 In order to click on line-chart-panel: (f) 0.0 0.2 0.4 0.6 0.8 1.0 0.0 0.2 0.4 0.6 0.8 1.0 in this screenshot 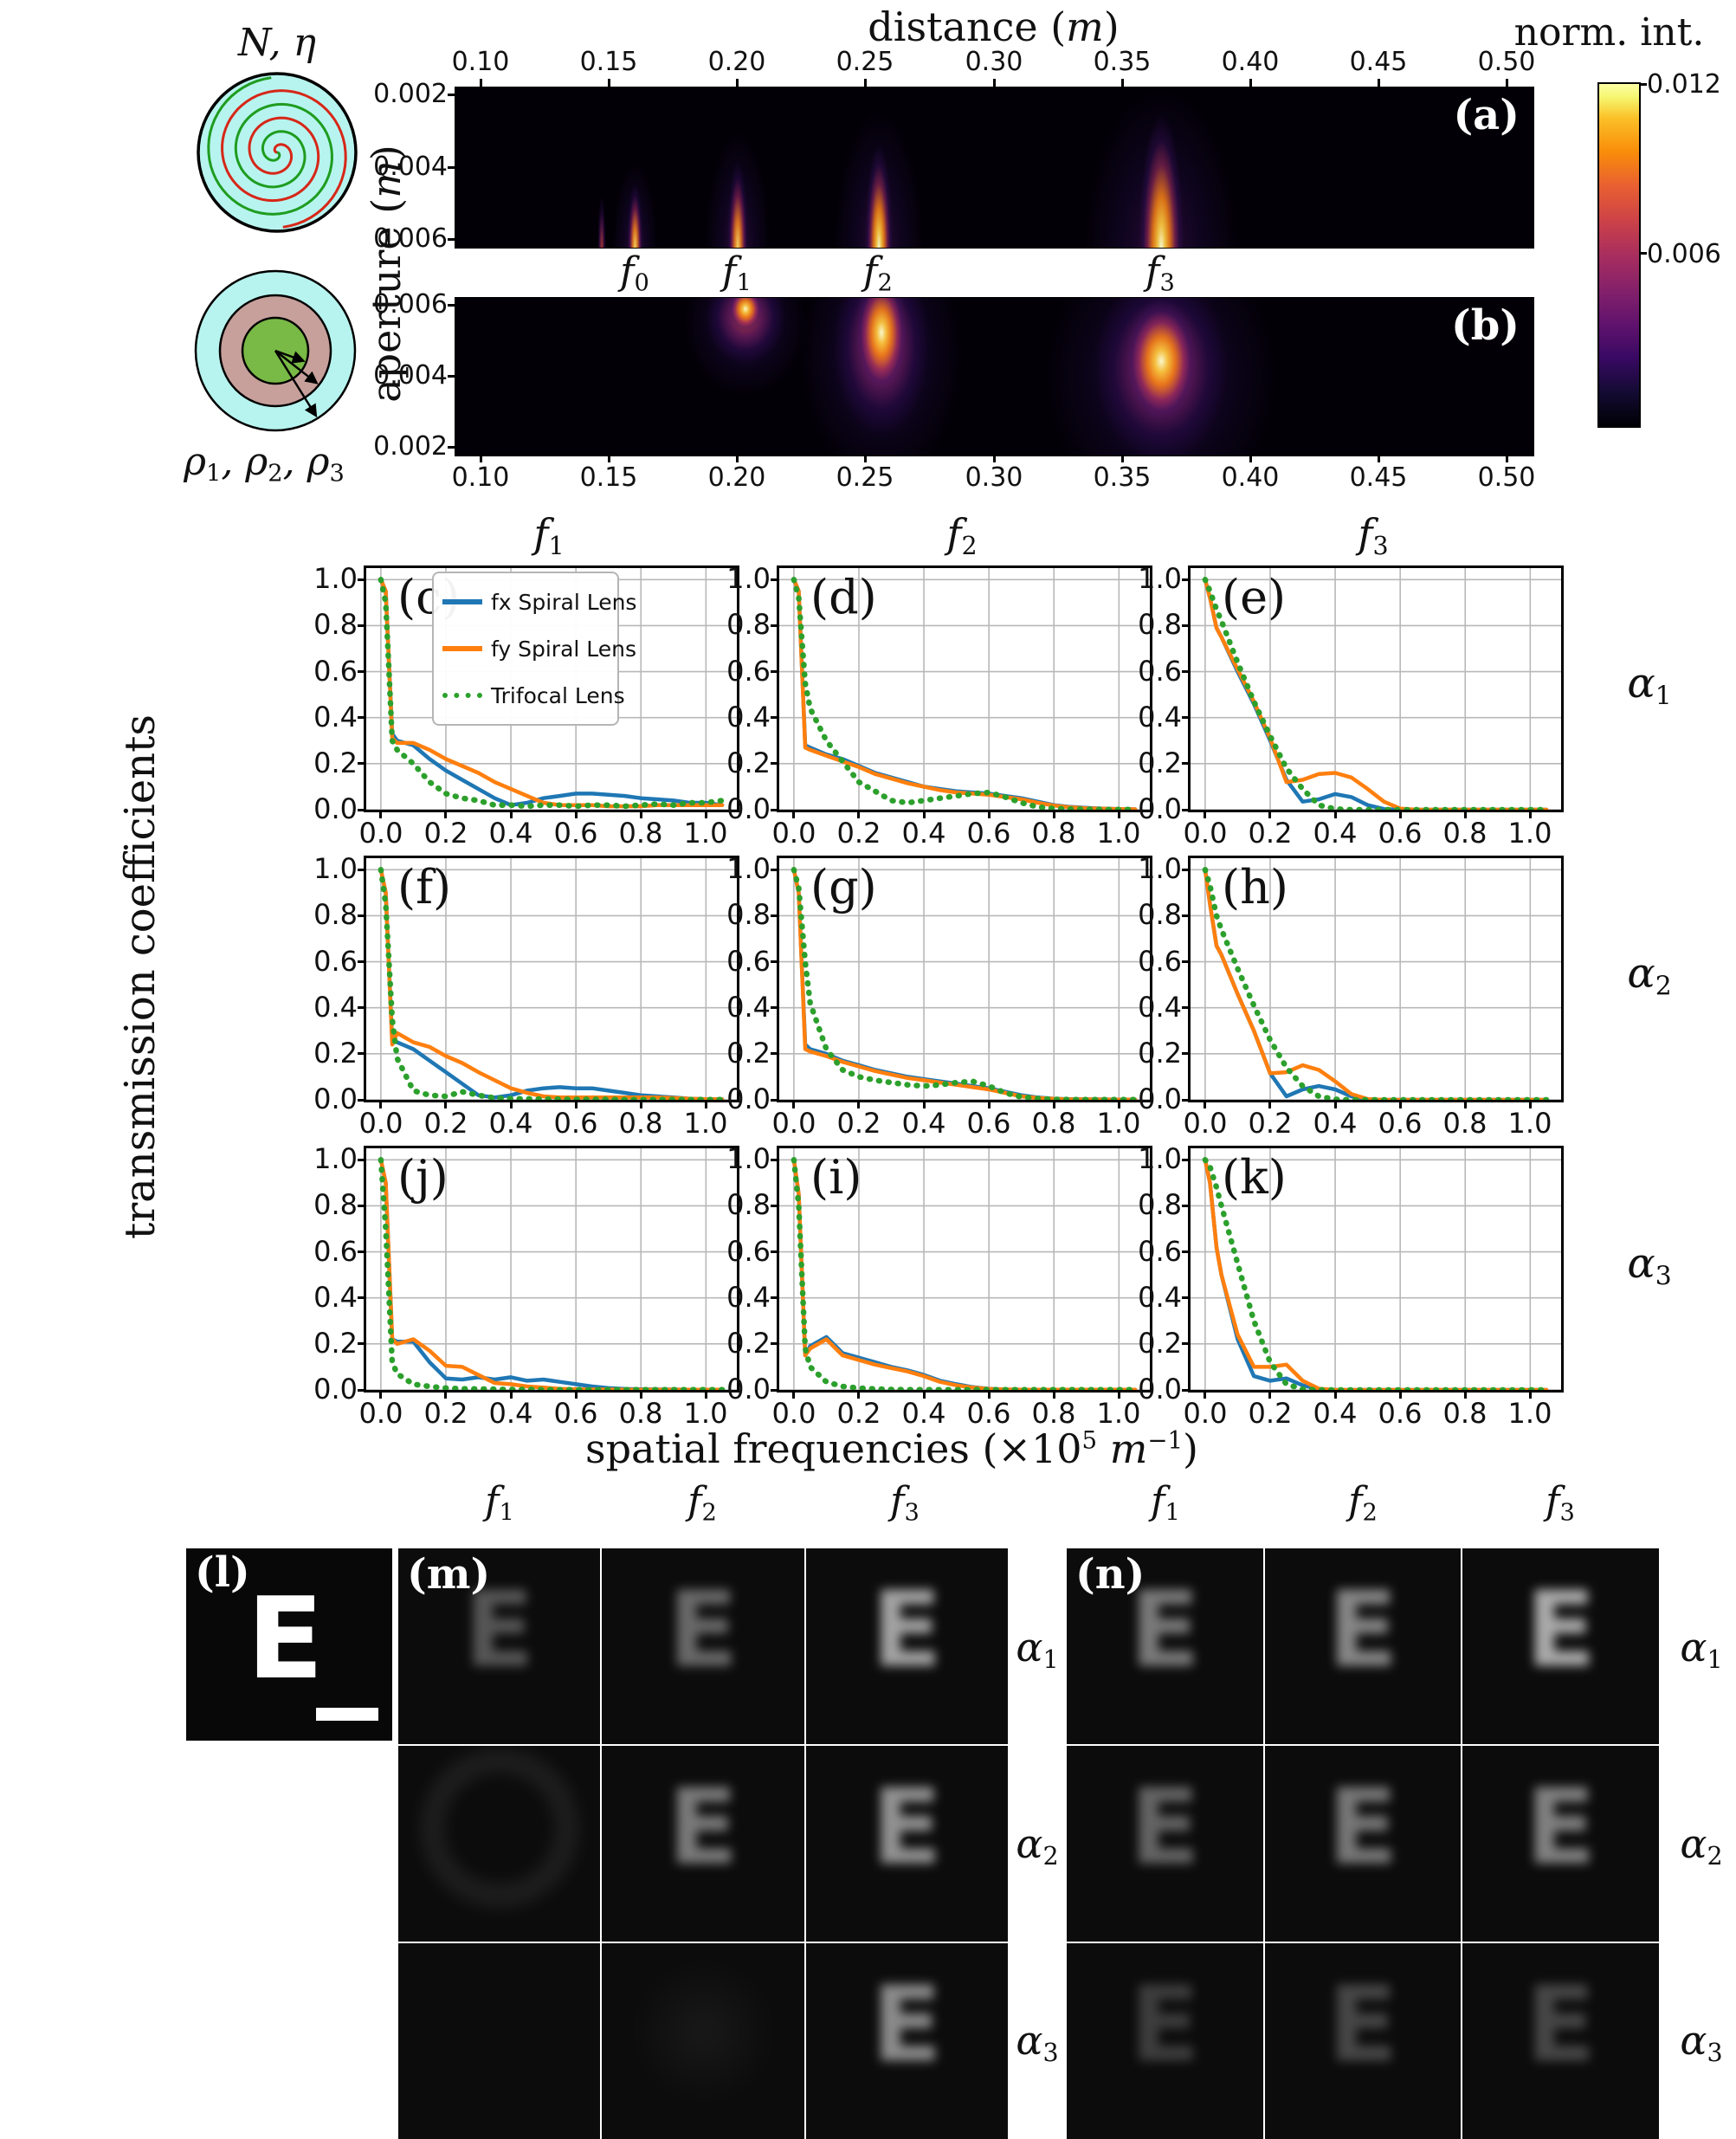, I will do `click(526, 996)`.